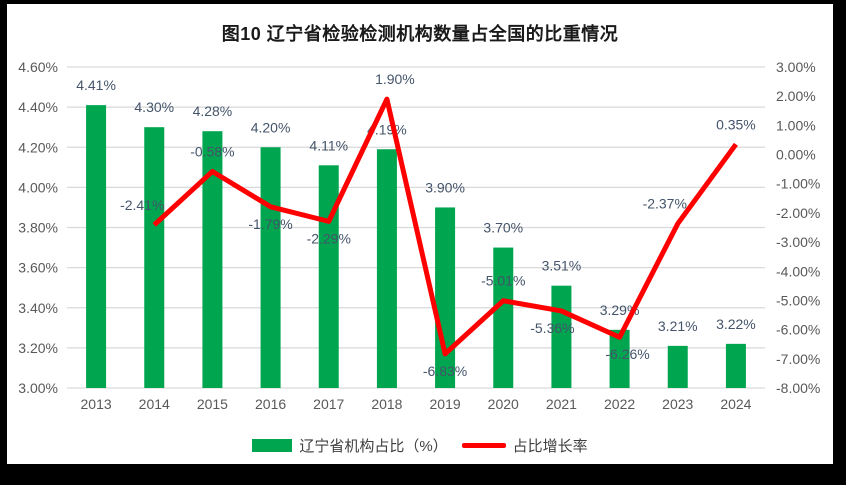 This screenshot has height=485, width=846. Describe the element at coordinates (798, 213) in the screenshot. I see `right-axis-tick-label: -2.00%` at that location.